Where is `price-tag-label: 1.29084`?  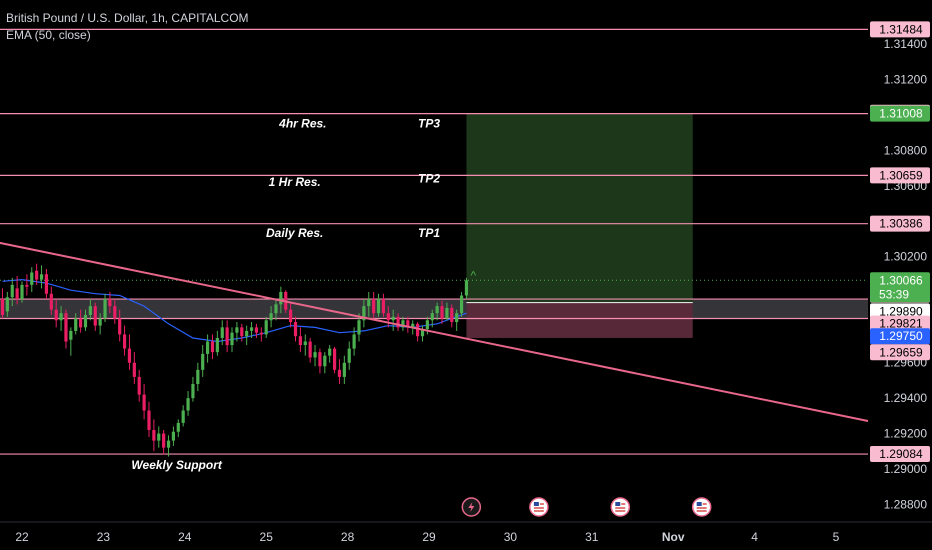
price-tag-label: 1.29084 is located at coordinates (901, 454).